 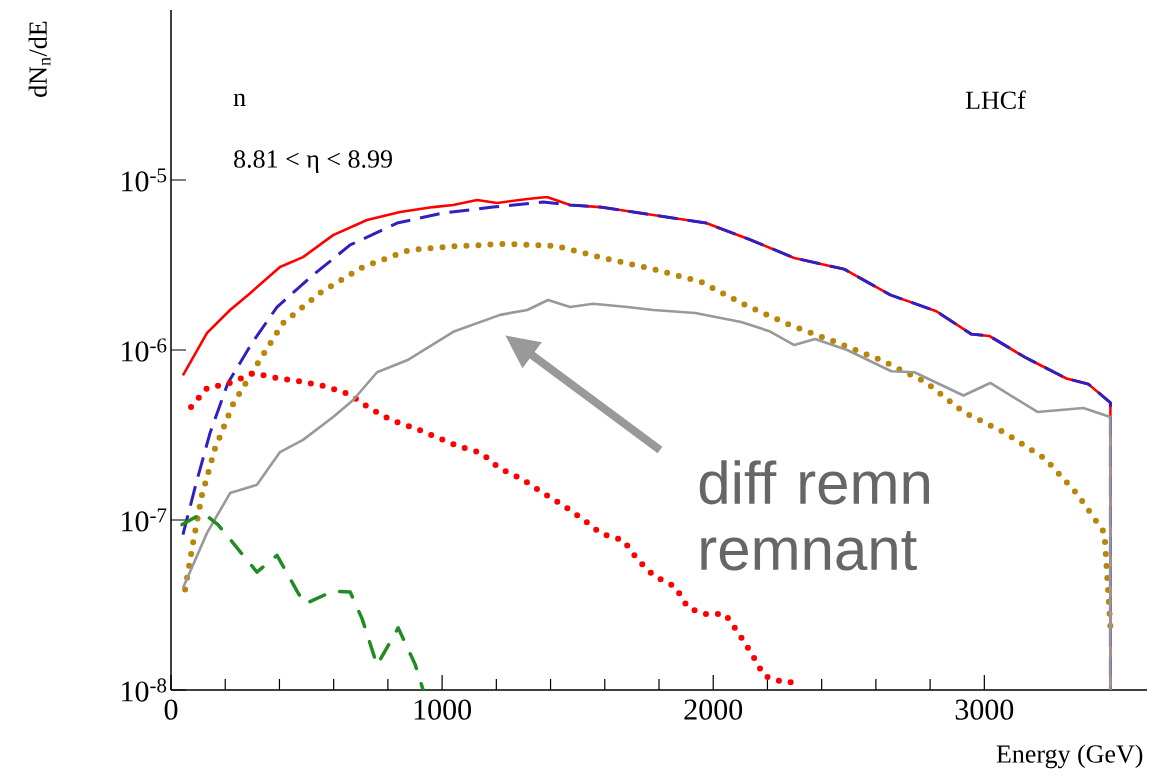 I want to click on annotation: diff remn remnant, so click(x=814, y=515).